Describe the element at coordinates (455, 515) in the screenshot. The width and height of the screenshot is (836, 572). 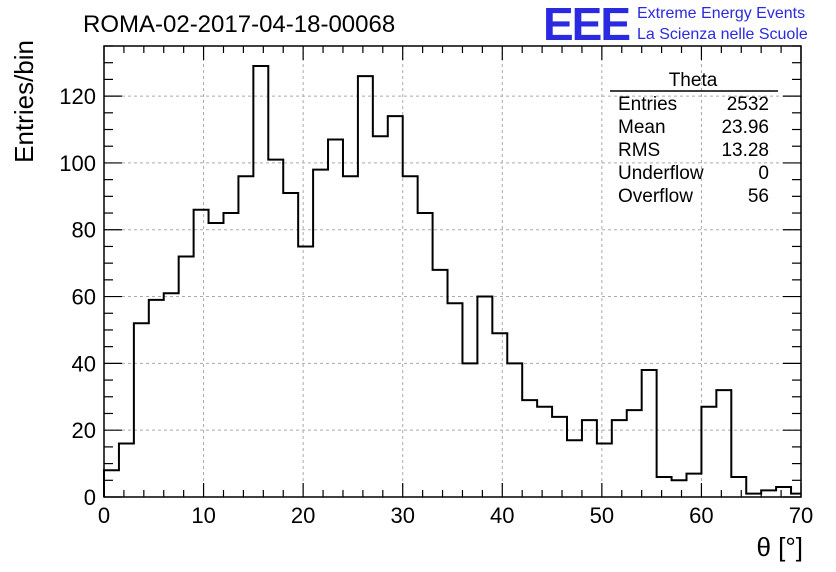
I see `x-tick-labels: 0 10 20 30 40 50 60 70` at that location.